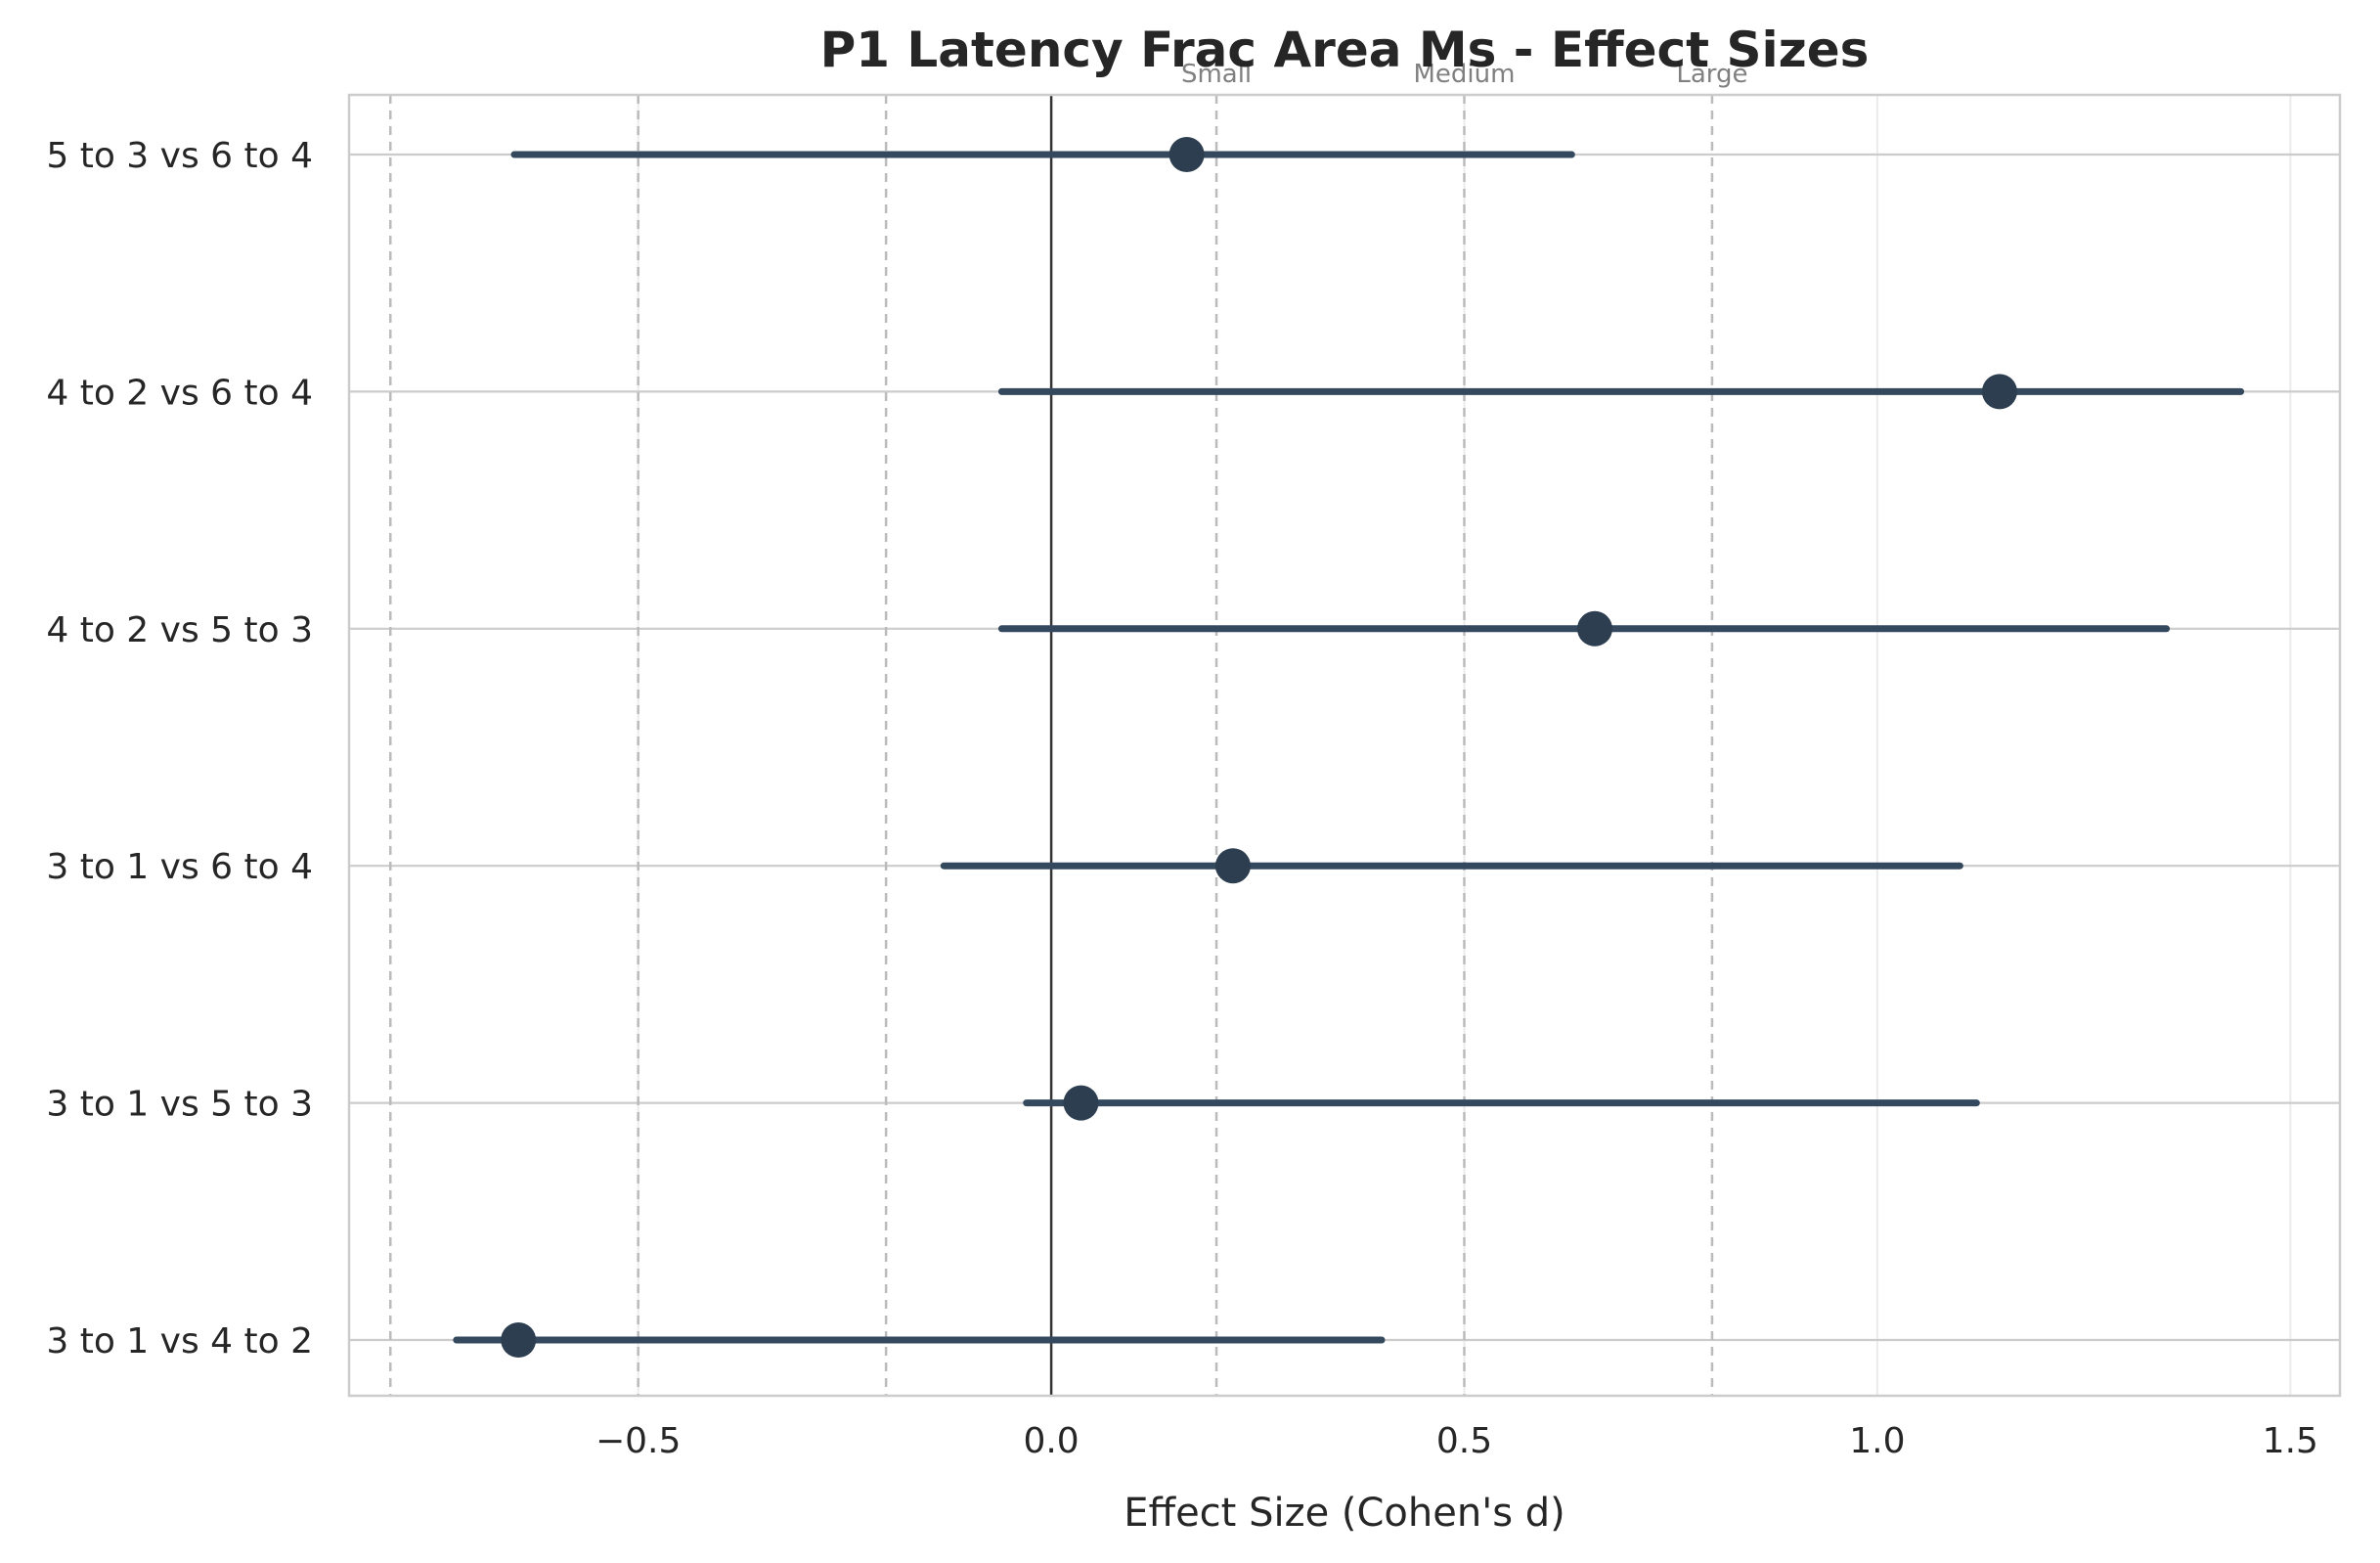  What do you see at coordinates (179, 867) in the screenshot?
I see `y-tick-label: 3 to 1 vs 6 to 4` at bounding box center [179, 867].